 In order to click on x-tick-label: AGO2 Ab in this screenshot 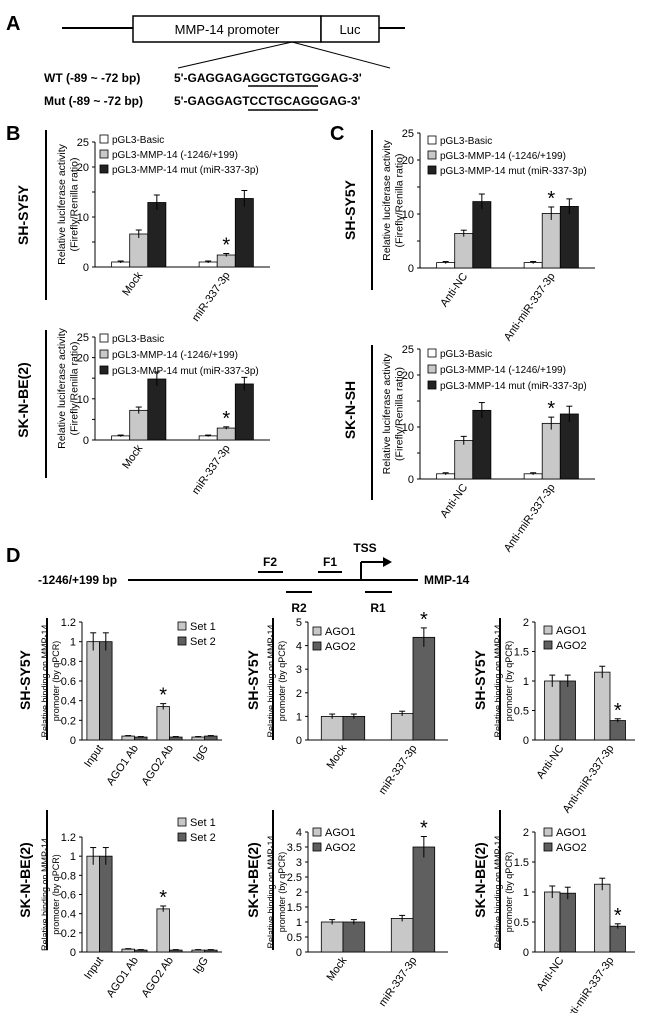, I will do `click(157, 977)`.